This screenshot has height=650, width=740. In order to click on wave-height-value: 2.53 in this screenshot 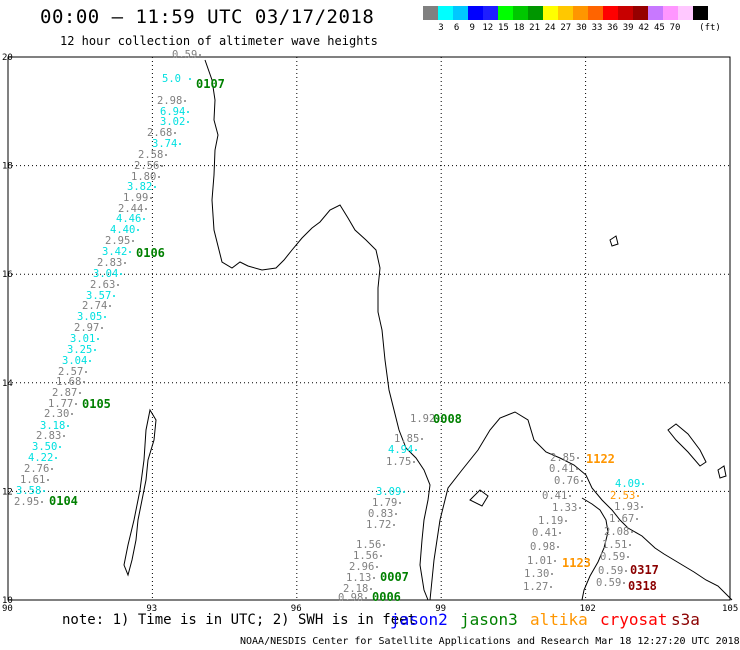, I will do `click(623, 496)`.